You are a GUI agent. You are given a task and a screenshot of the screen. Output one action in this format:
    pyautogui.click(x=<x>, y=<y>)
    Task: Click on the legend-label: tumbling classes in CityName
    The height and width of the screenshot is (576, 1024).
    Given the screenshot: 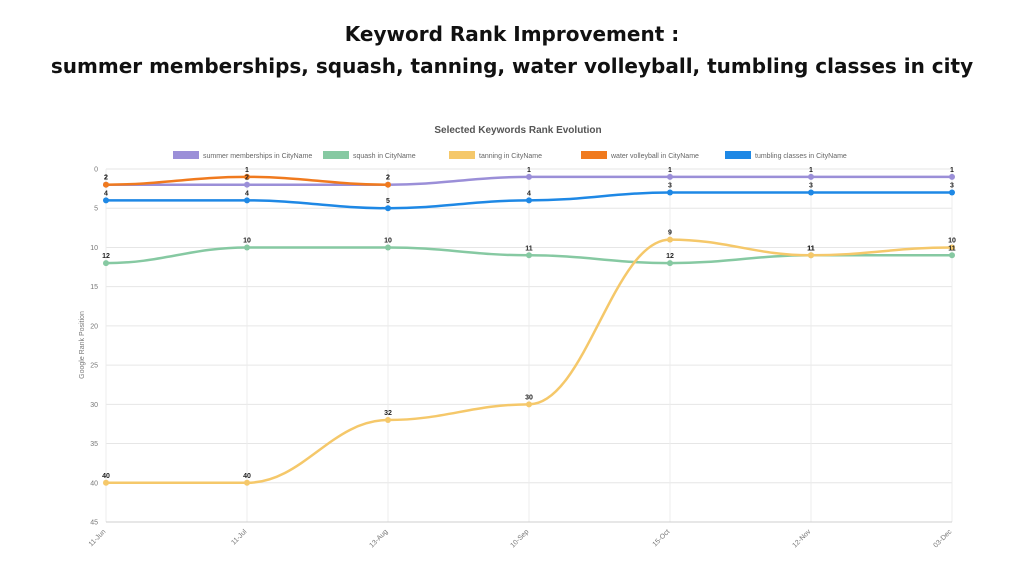 What is the action you would take?
    pyautogui.click(x=801, y=156)
    